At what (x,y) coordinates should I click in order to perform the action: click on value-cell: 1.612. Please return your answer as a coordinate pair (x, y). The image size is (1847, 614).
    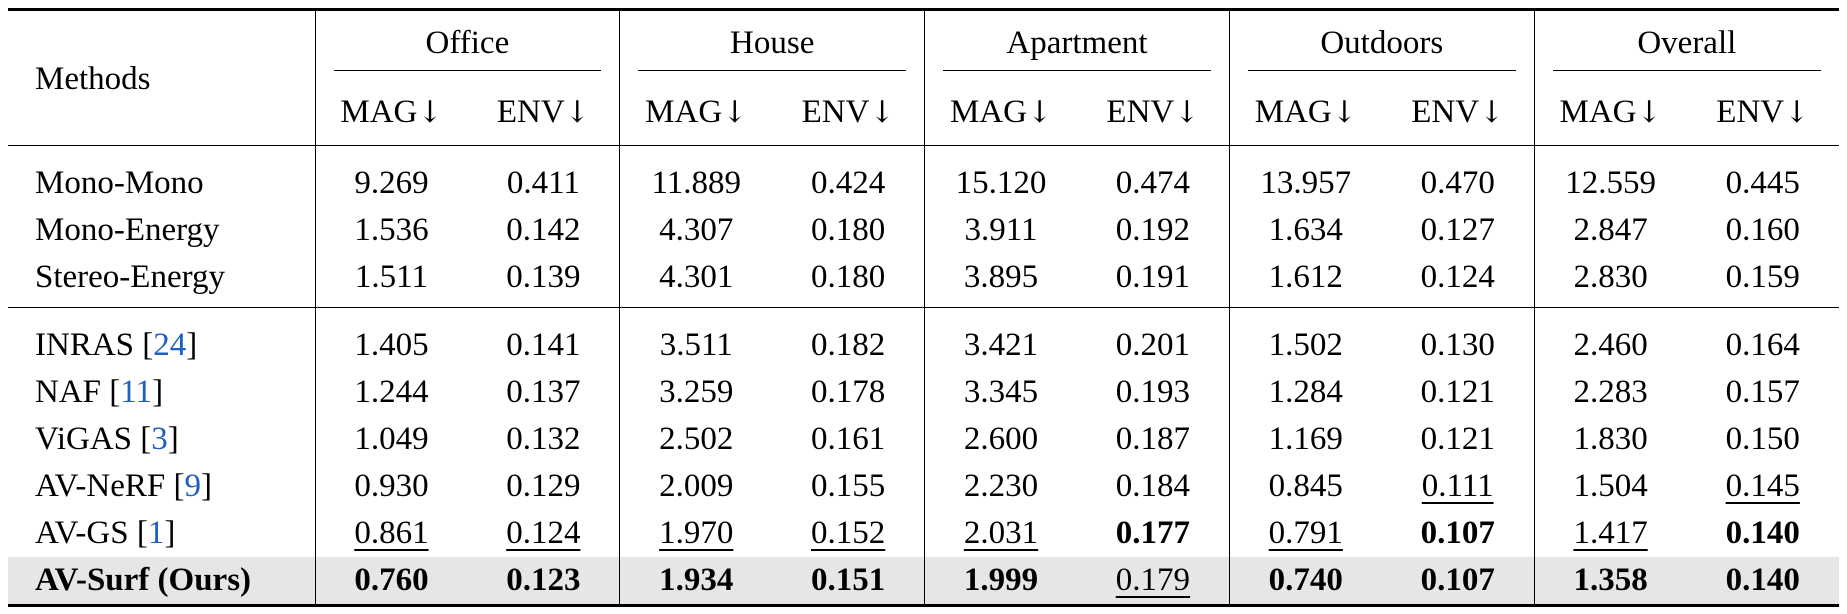
    Looking at the image, I should click on (1305, 277).